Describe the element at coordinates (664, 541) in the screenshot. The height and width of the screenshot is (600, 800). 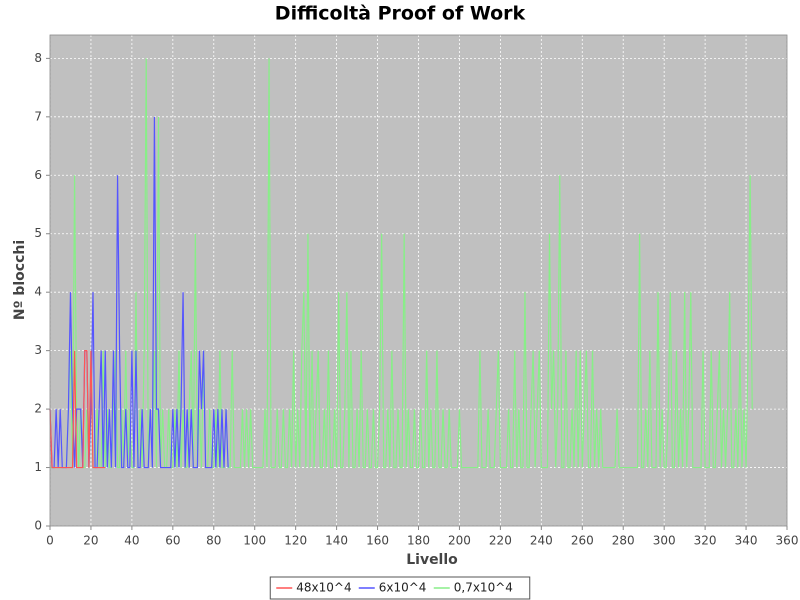
I see `x-tick-label: 300` at that location.